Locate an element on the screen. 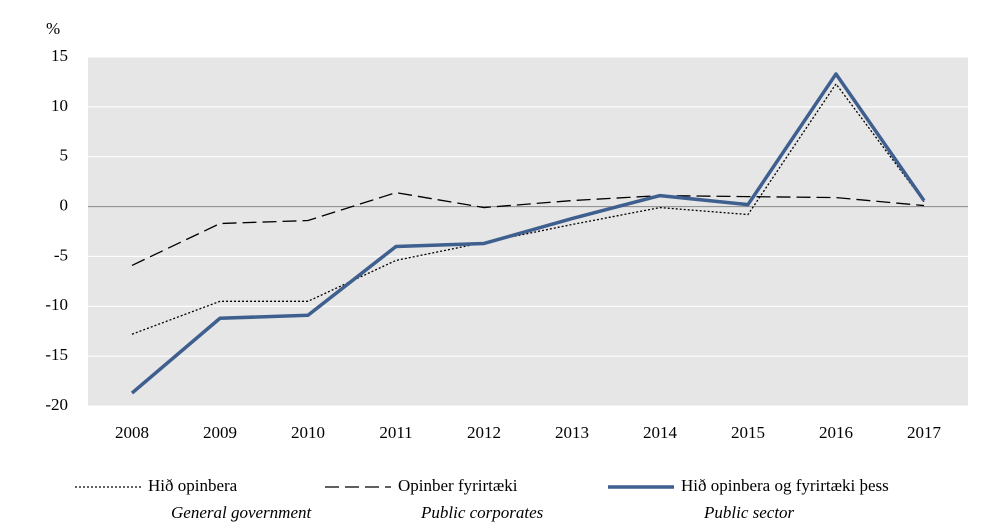 Image resolution: width=982 pixels, height=531 pixels. legend-sublabel: Public sector is located at coordinates (749, 512).